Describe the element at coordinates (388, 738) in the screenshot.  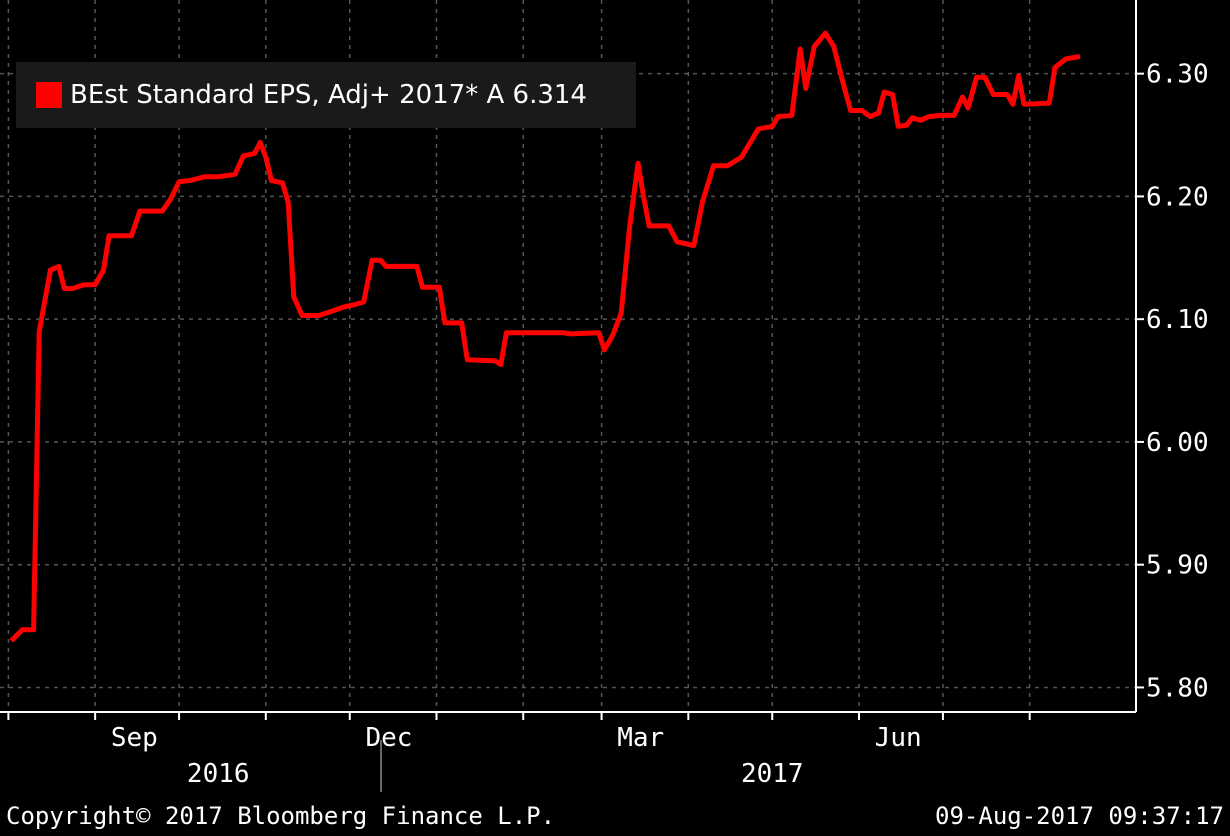
I see `x-month-label: Dec` at that location.